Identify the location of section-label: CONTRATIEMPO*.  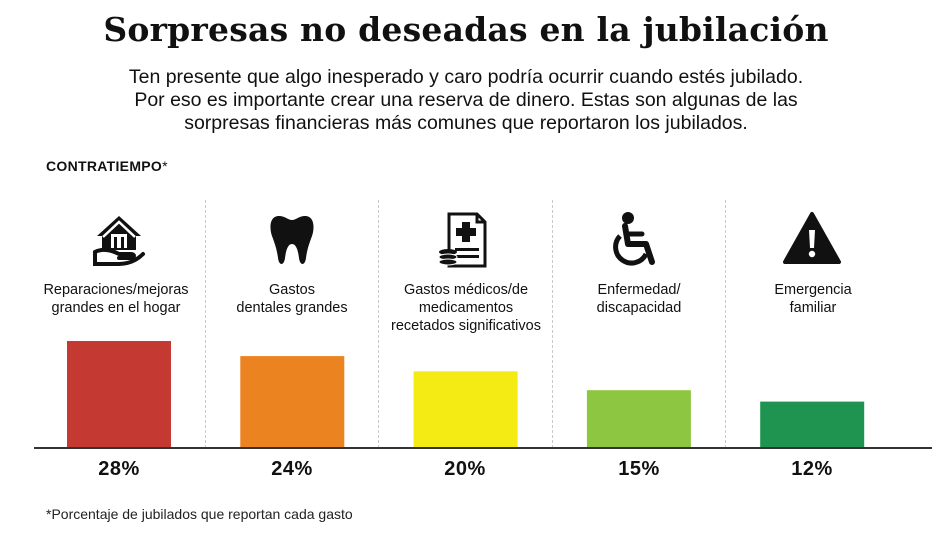
(107, 166).